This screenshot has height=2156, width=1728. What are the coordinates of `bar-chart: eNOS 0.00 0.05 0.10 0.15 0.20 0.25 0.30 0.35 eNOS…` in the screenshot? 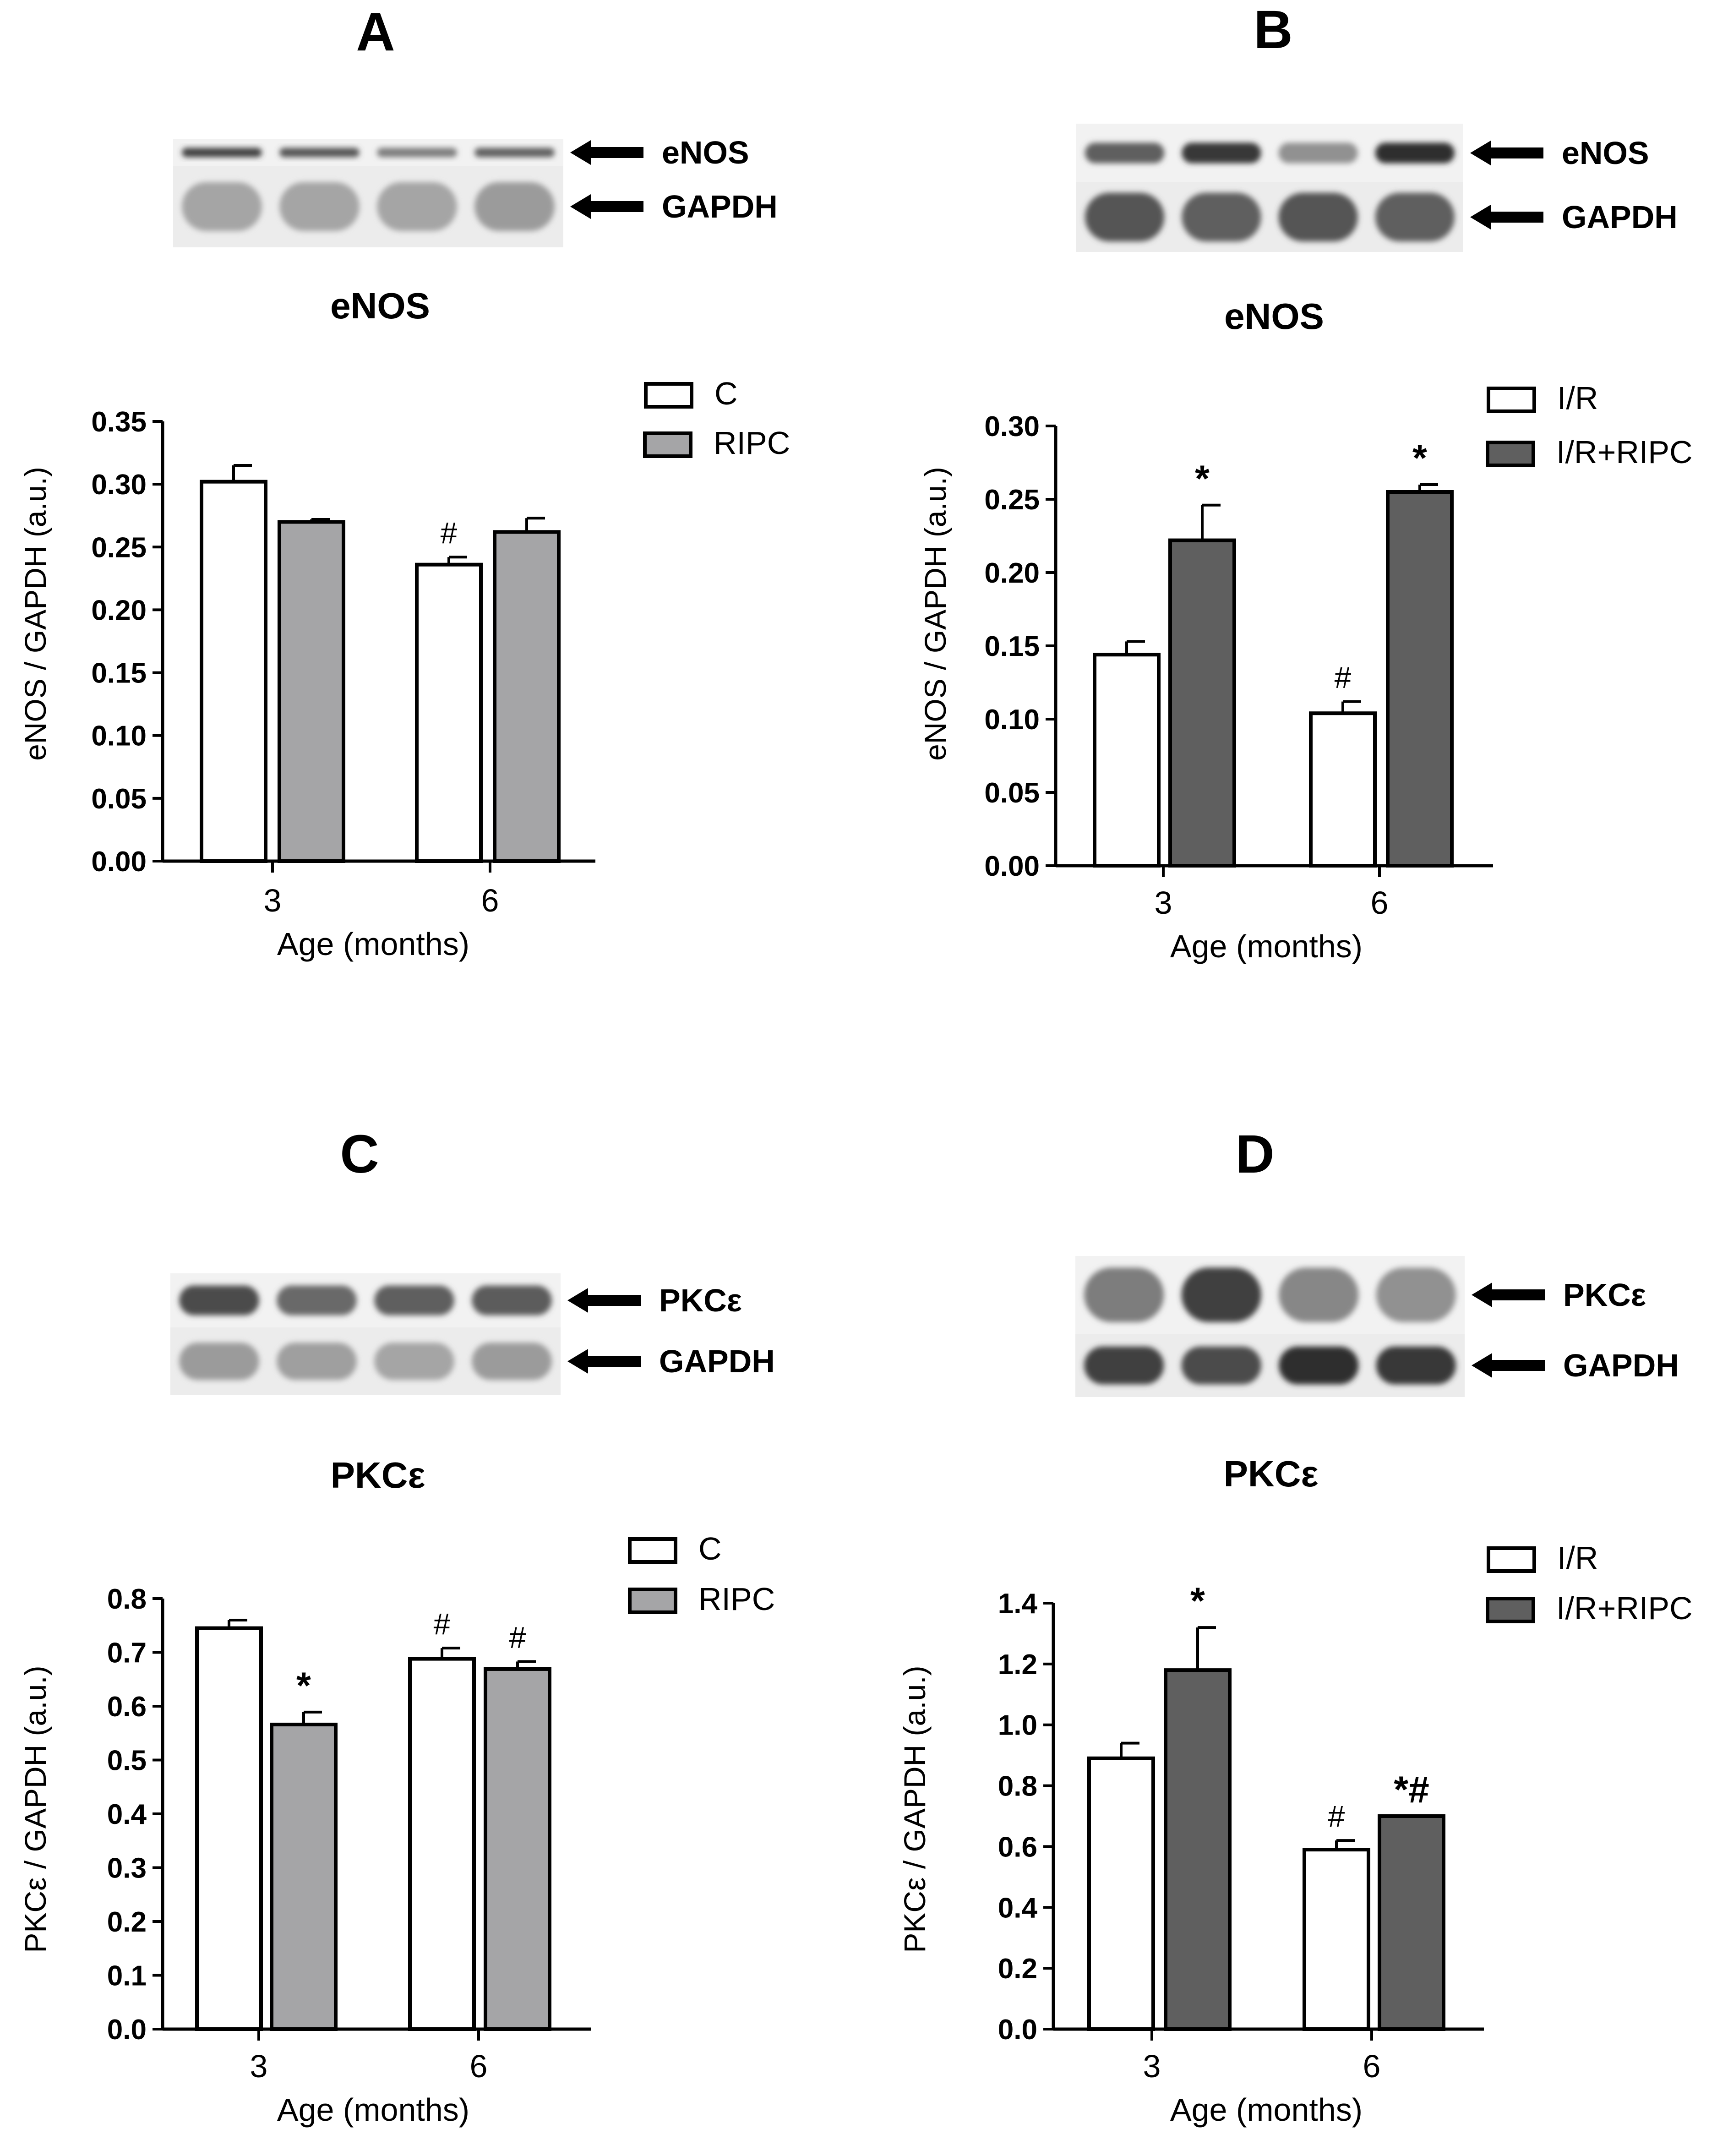 It's located at (404, 623).